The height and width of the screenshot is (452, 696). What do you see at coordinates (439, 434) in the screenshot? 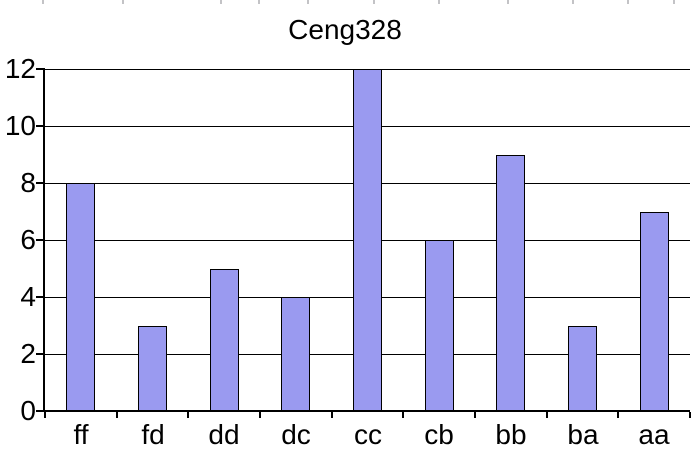
I see `x-label-cb: cb` at bounding box center [439, 434].